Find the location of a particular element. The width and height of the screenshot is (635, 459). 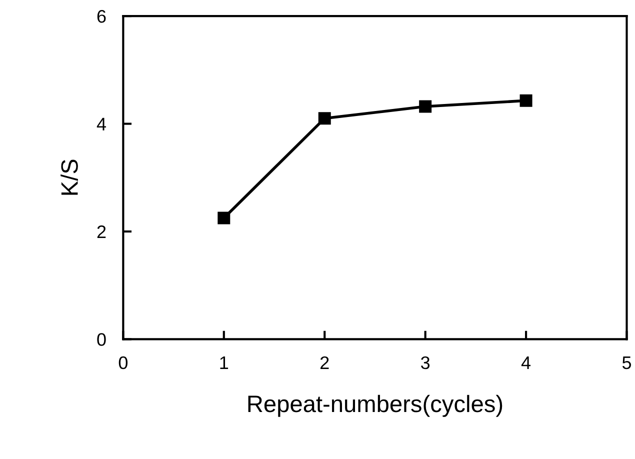

x-tick-label: 4 is located at coordinates (526, 362).